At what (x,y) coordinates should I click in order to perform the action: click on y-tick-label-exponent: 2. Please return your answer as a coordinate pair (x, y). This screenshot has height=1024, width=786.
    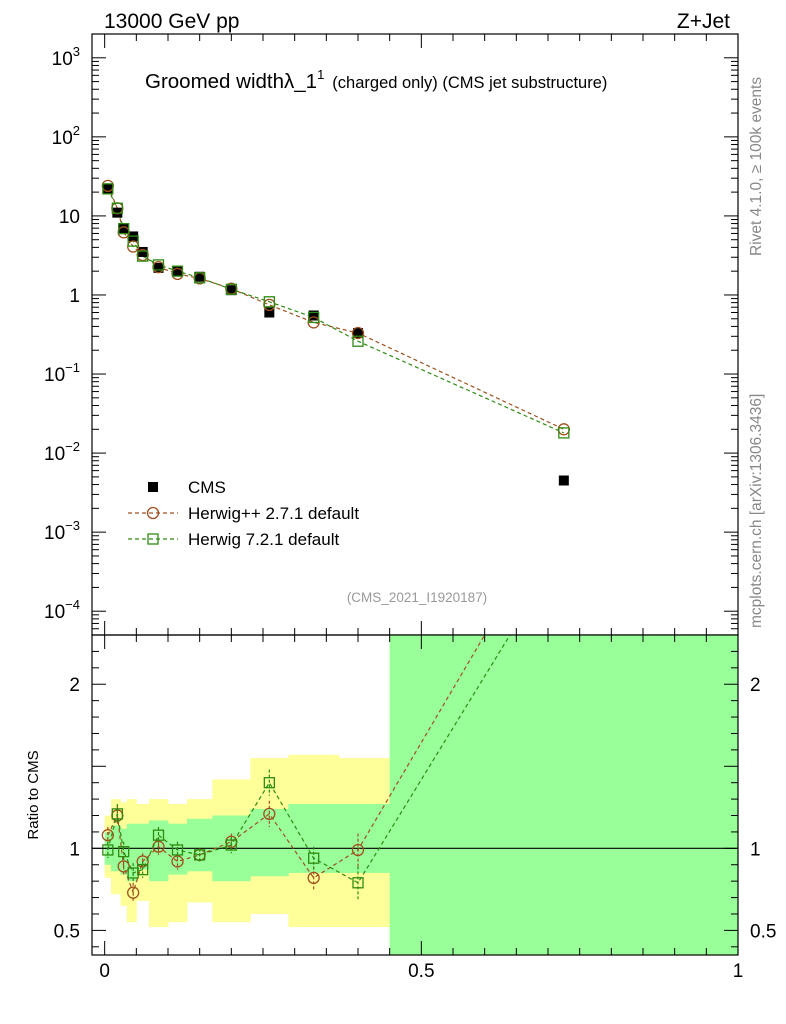
    Looking at the image, I should click on (76, 130).